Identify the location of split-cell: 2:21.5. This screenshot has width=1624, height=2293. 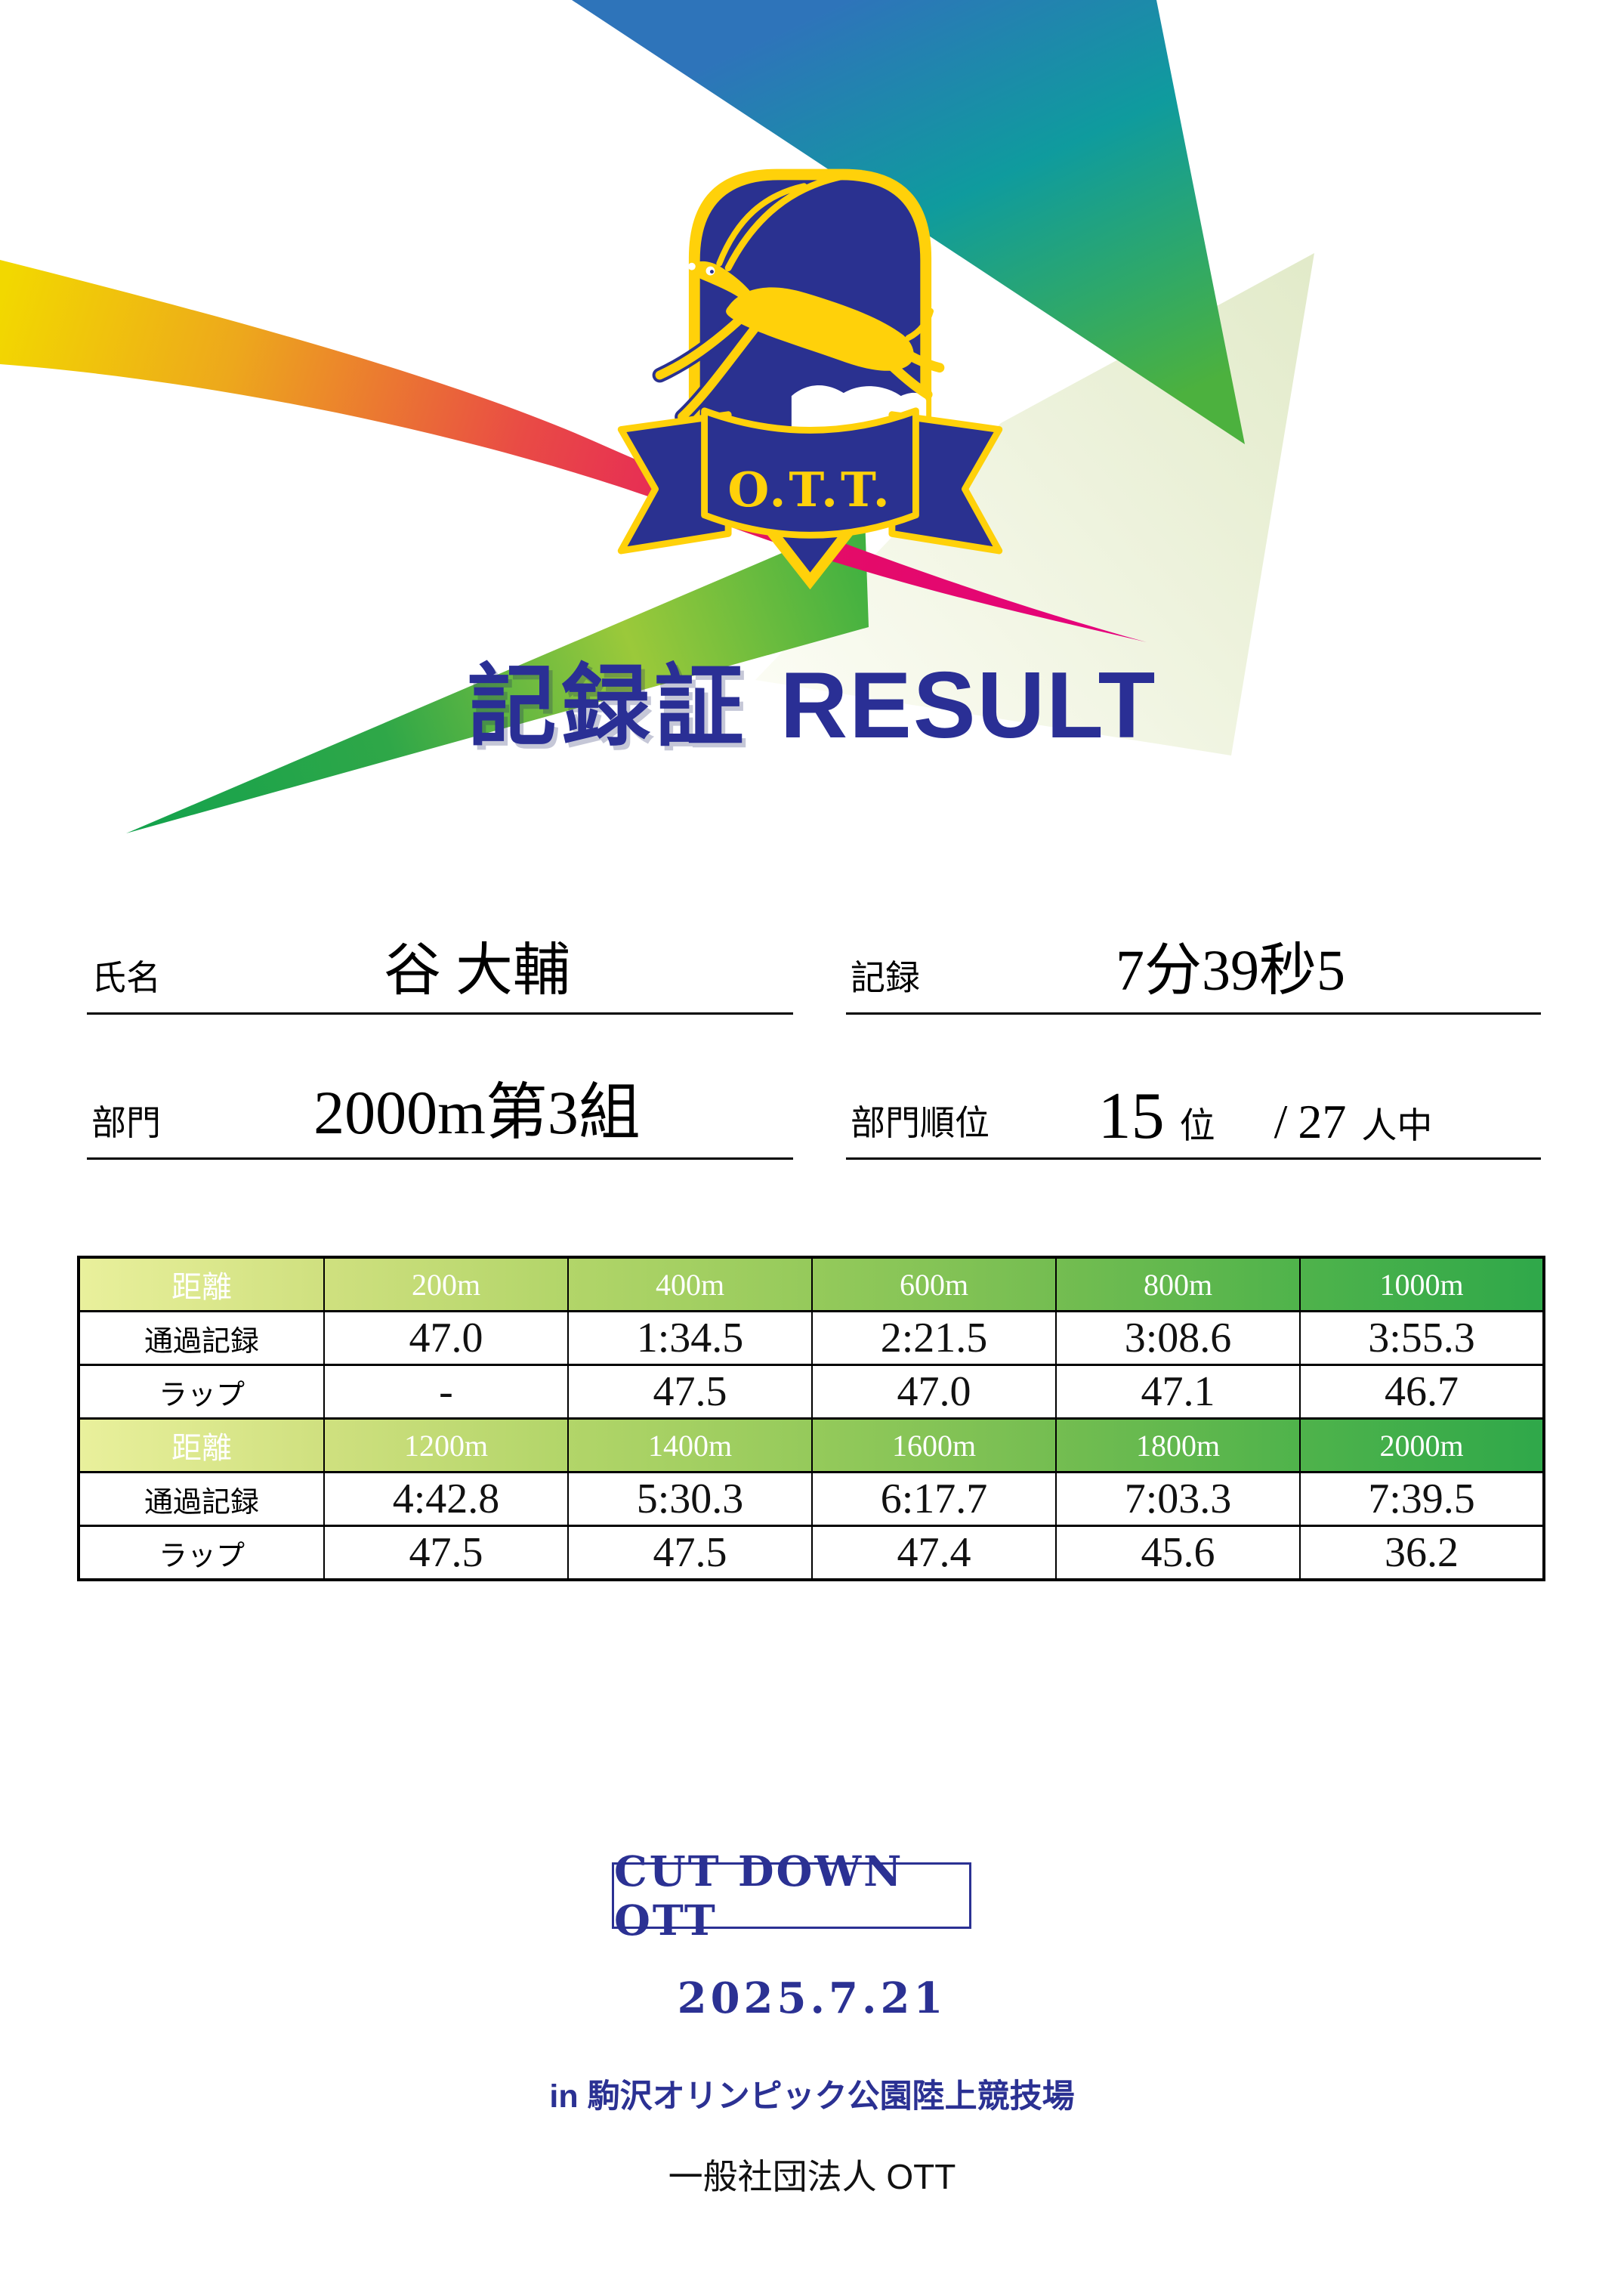
(934, 1338).